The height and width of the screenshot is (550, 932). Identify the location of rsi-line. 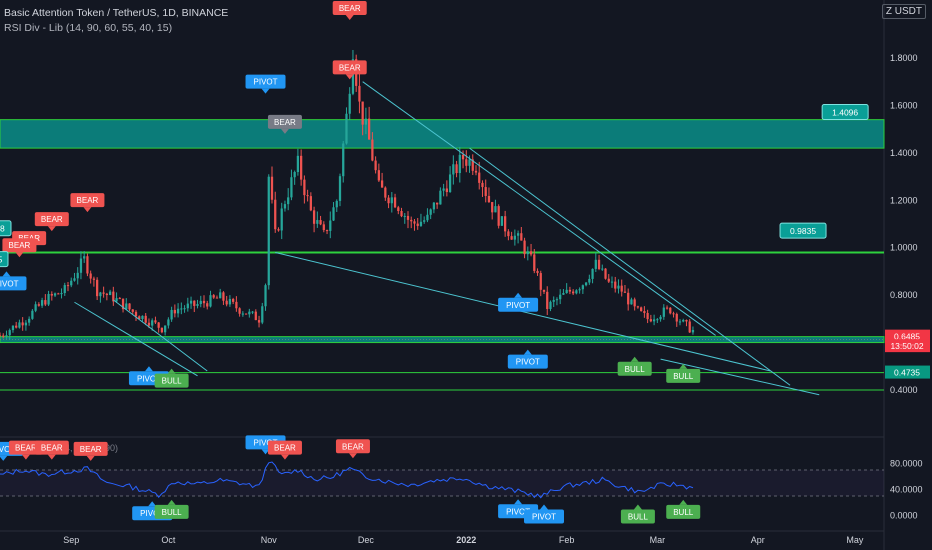
(347, 480).